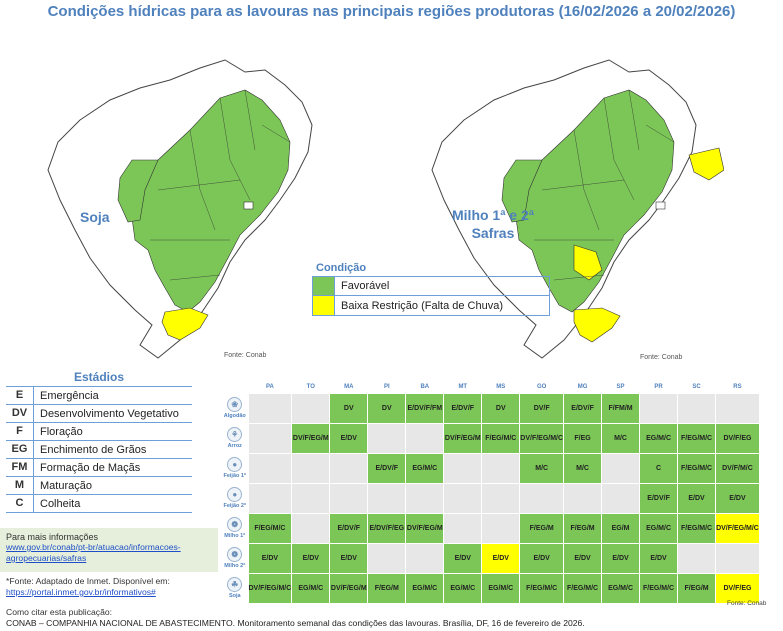 This screenshot has width=783, height=631. Describe the element at coordinates (737, 438) in the screenshot. I see `table-cell: DV/F/EG` at that location.